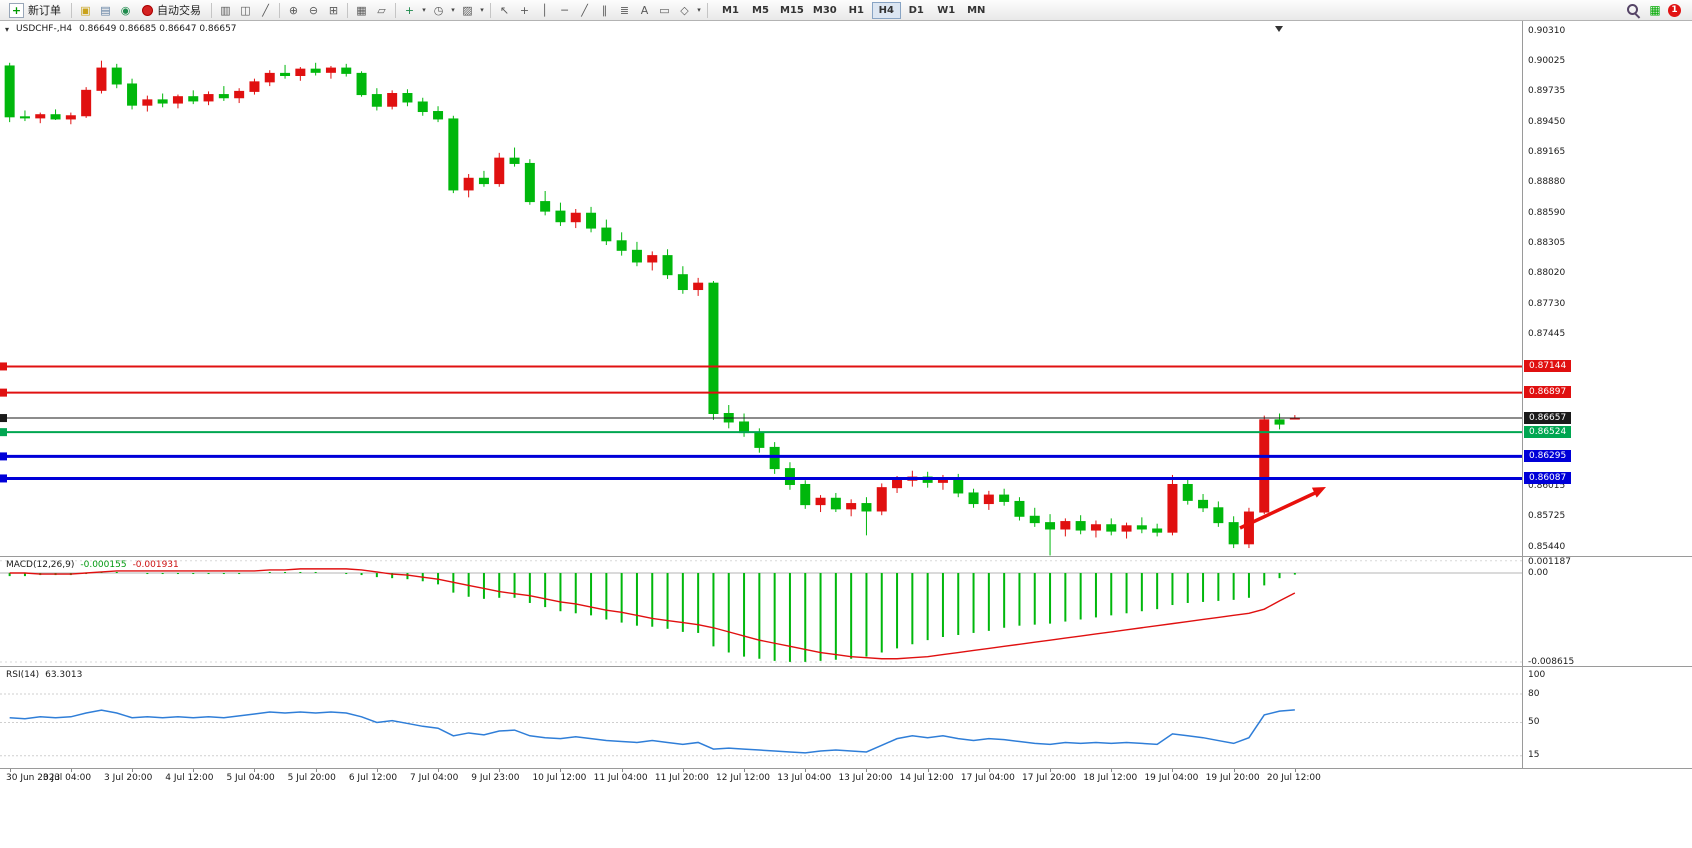  What do you see at coordinates (1547, 151) in the screenshot?
I see `price-axis-label: 0.89165` at bounding box center [1547, 151].